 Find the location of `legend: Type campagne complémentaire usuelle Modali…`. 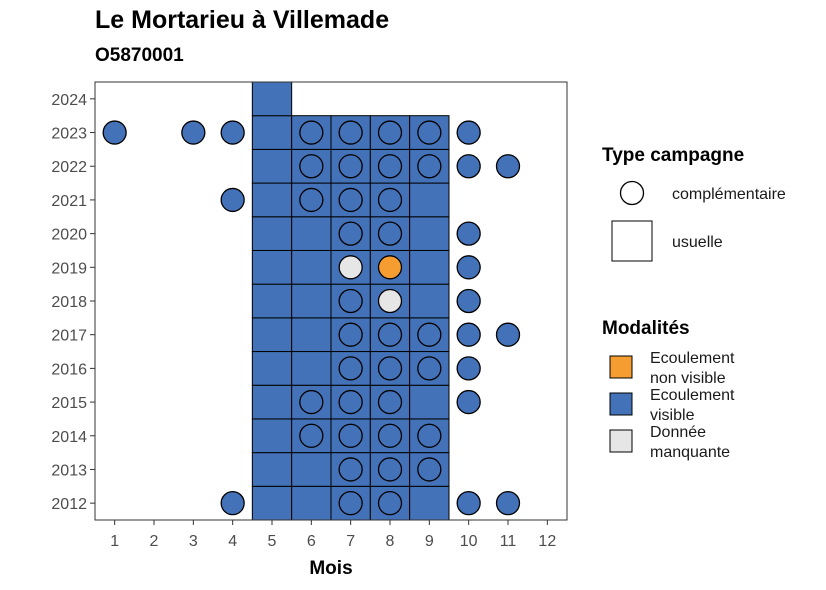

legend: Type campagne complémentaire usuelle Modali… is located at coordinates (694, 303).